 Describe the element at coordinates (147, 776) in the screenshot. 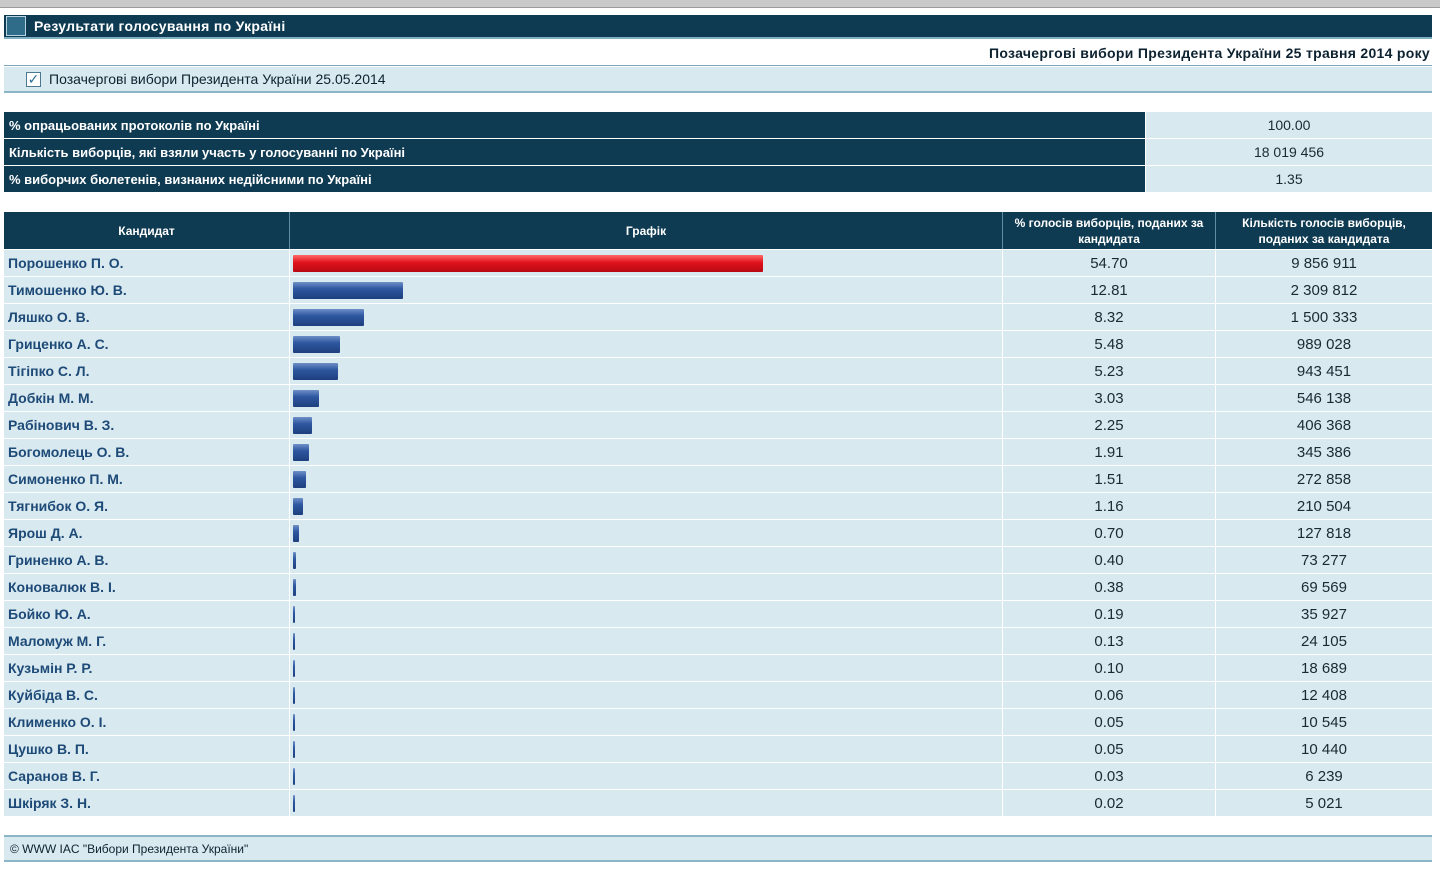

I see `candidate-name: Саранов В. Г.` at that location.